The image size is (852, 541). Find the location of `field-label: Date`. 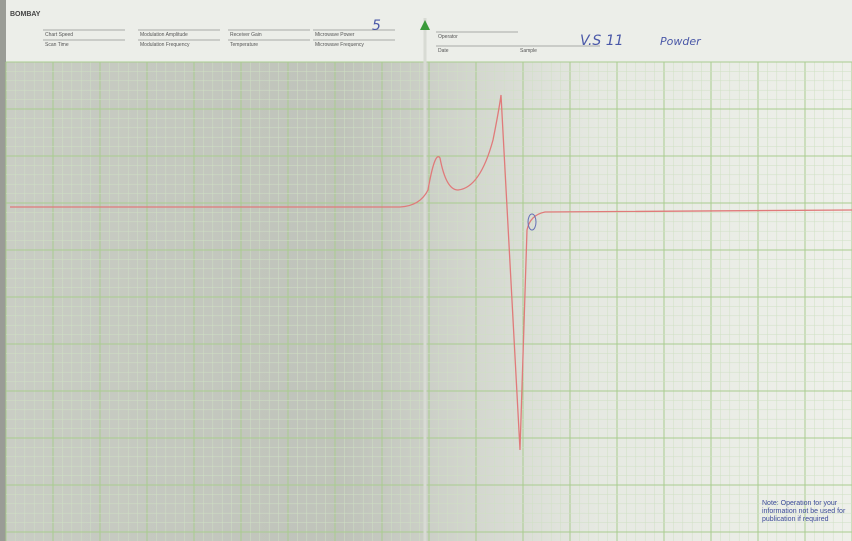

field-label: Date is located at coordinates (443, 51).